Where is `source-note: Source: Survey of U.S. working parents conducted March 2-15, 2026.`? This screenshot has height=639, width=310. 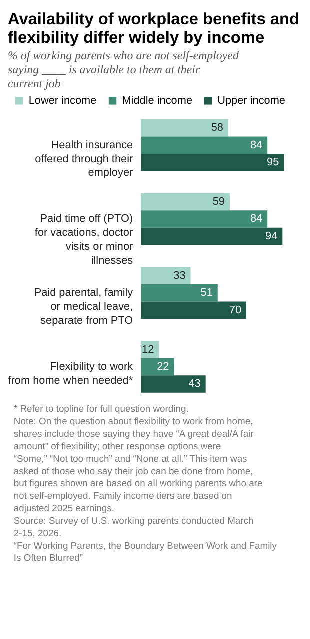 source-note: Source: Survey of U.S. working parents conducted March 2-15, 2026. is located at coordinates (134, 526).